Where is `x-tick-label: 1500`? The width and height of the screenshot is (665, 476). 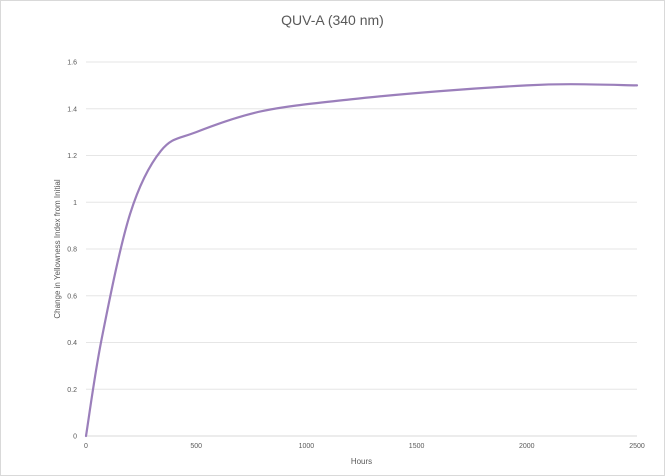 x-tick-label: 1500 is located at coordinates (417, 446).